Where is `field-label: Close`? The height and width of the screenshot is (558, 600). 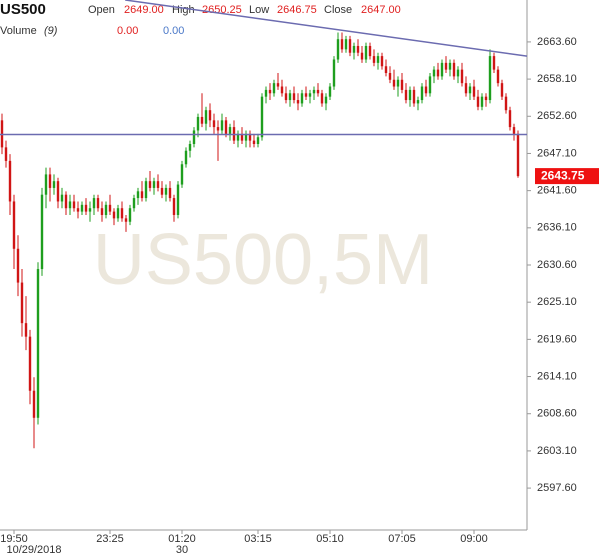 field-label: Close is located at coordinates (338, 10).